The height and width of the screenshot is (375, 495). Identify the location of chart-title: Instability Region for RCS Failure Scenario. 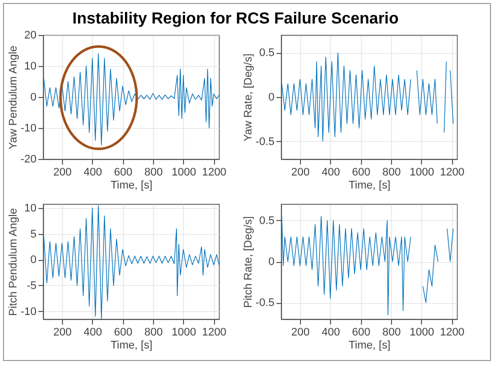
(235, 19).